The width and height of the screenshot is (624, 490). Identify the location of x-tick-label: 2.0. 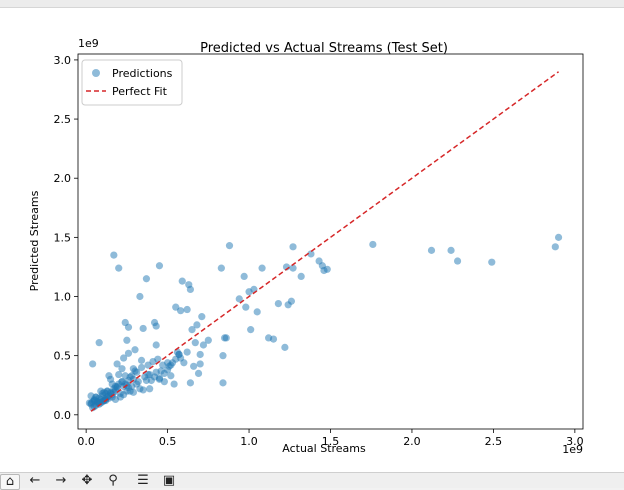
(412, 441).